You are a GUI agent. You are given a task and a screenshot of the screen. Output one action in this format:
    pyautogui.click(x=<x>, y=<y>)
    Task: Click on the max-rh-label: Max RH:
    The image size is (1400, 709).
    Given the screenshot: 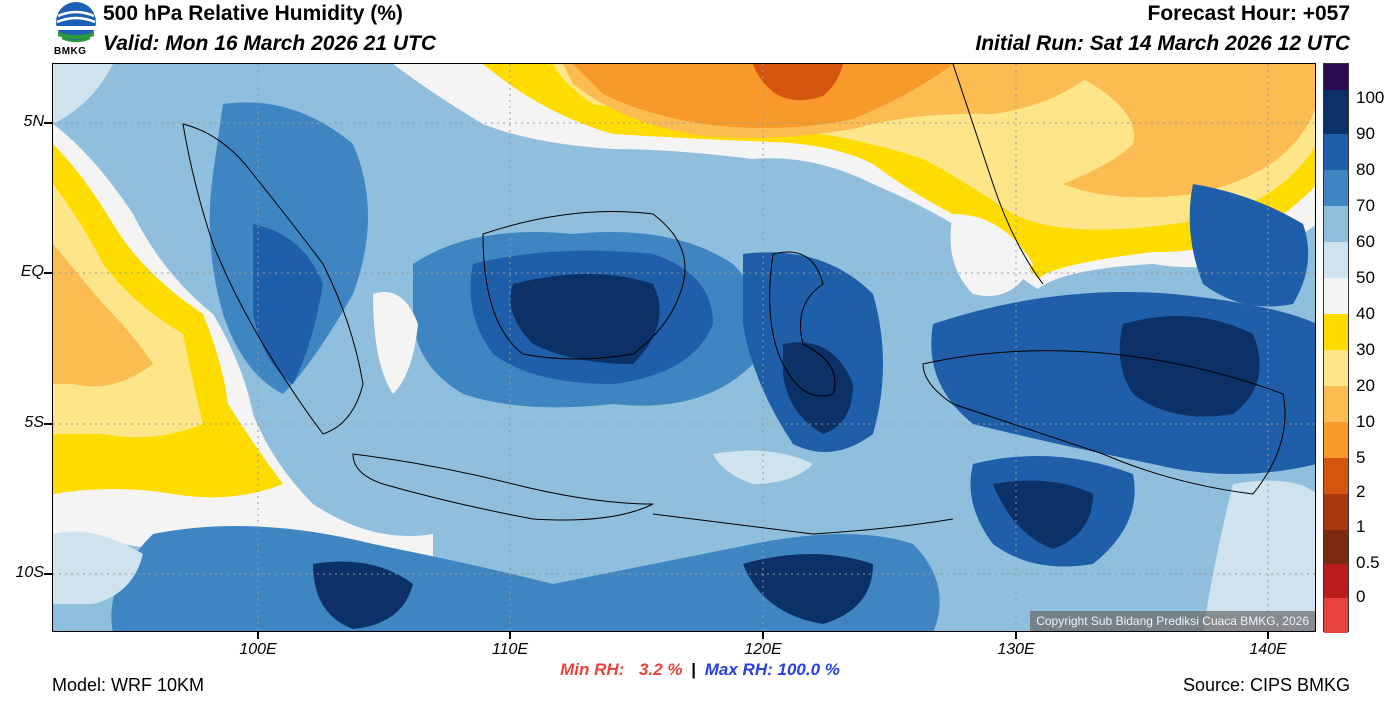 What is the action you would take?
    pyautogui.click(x=738, y=669)
    